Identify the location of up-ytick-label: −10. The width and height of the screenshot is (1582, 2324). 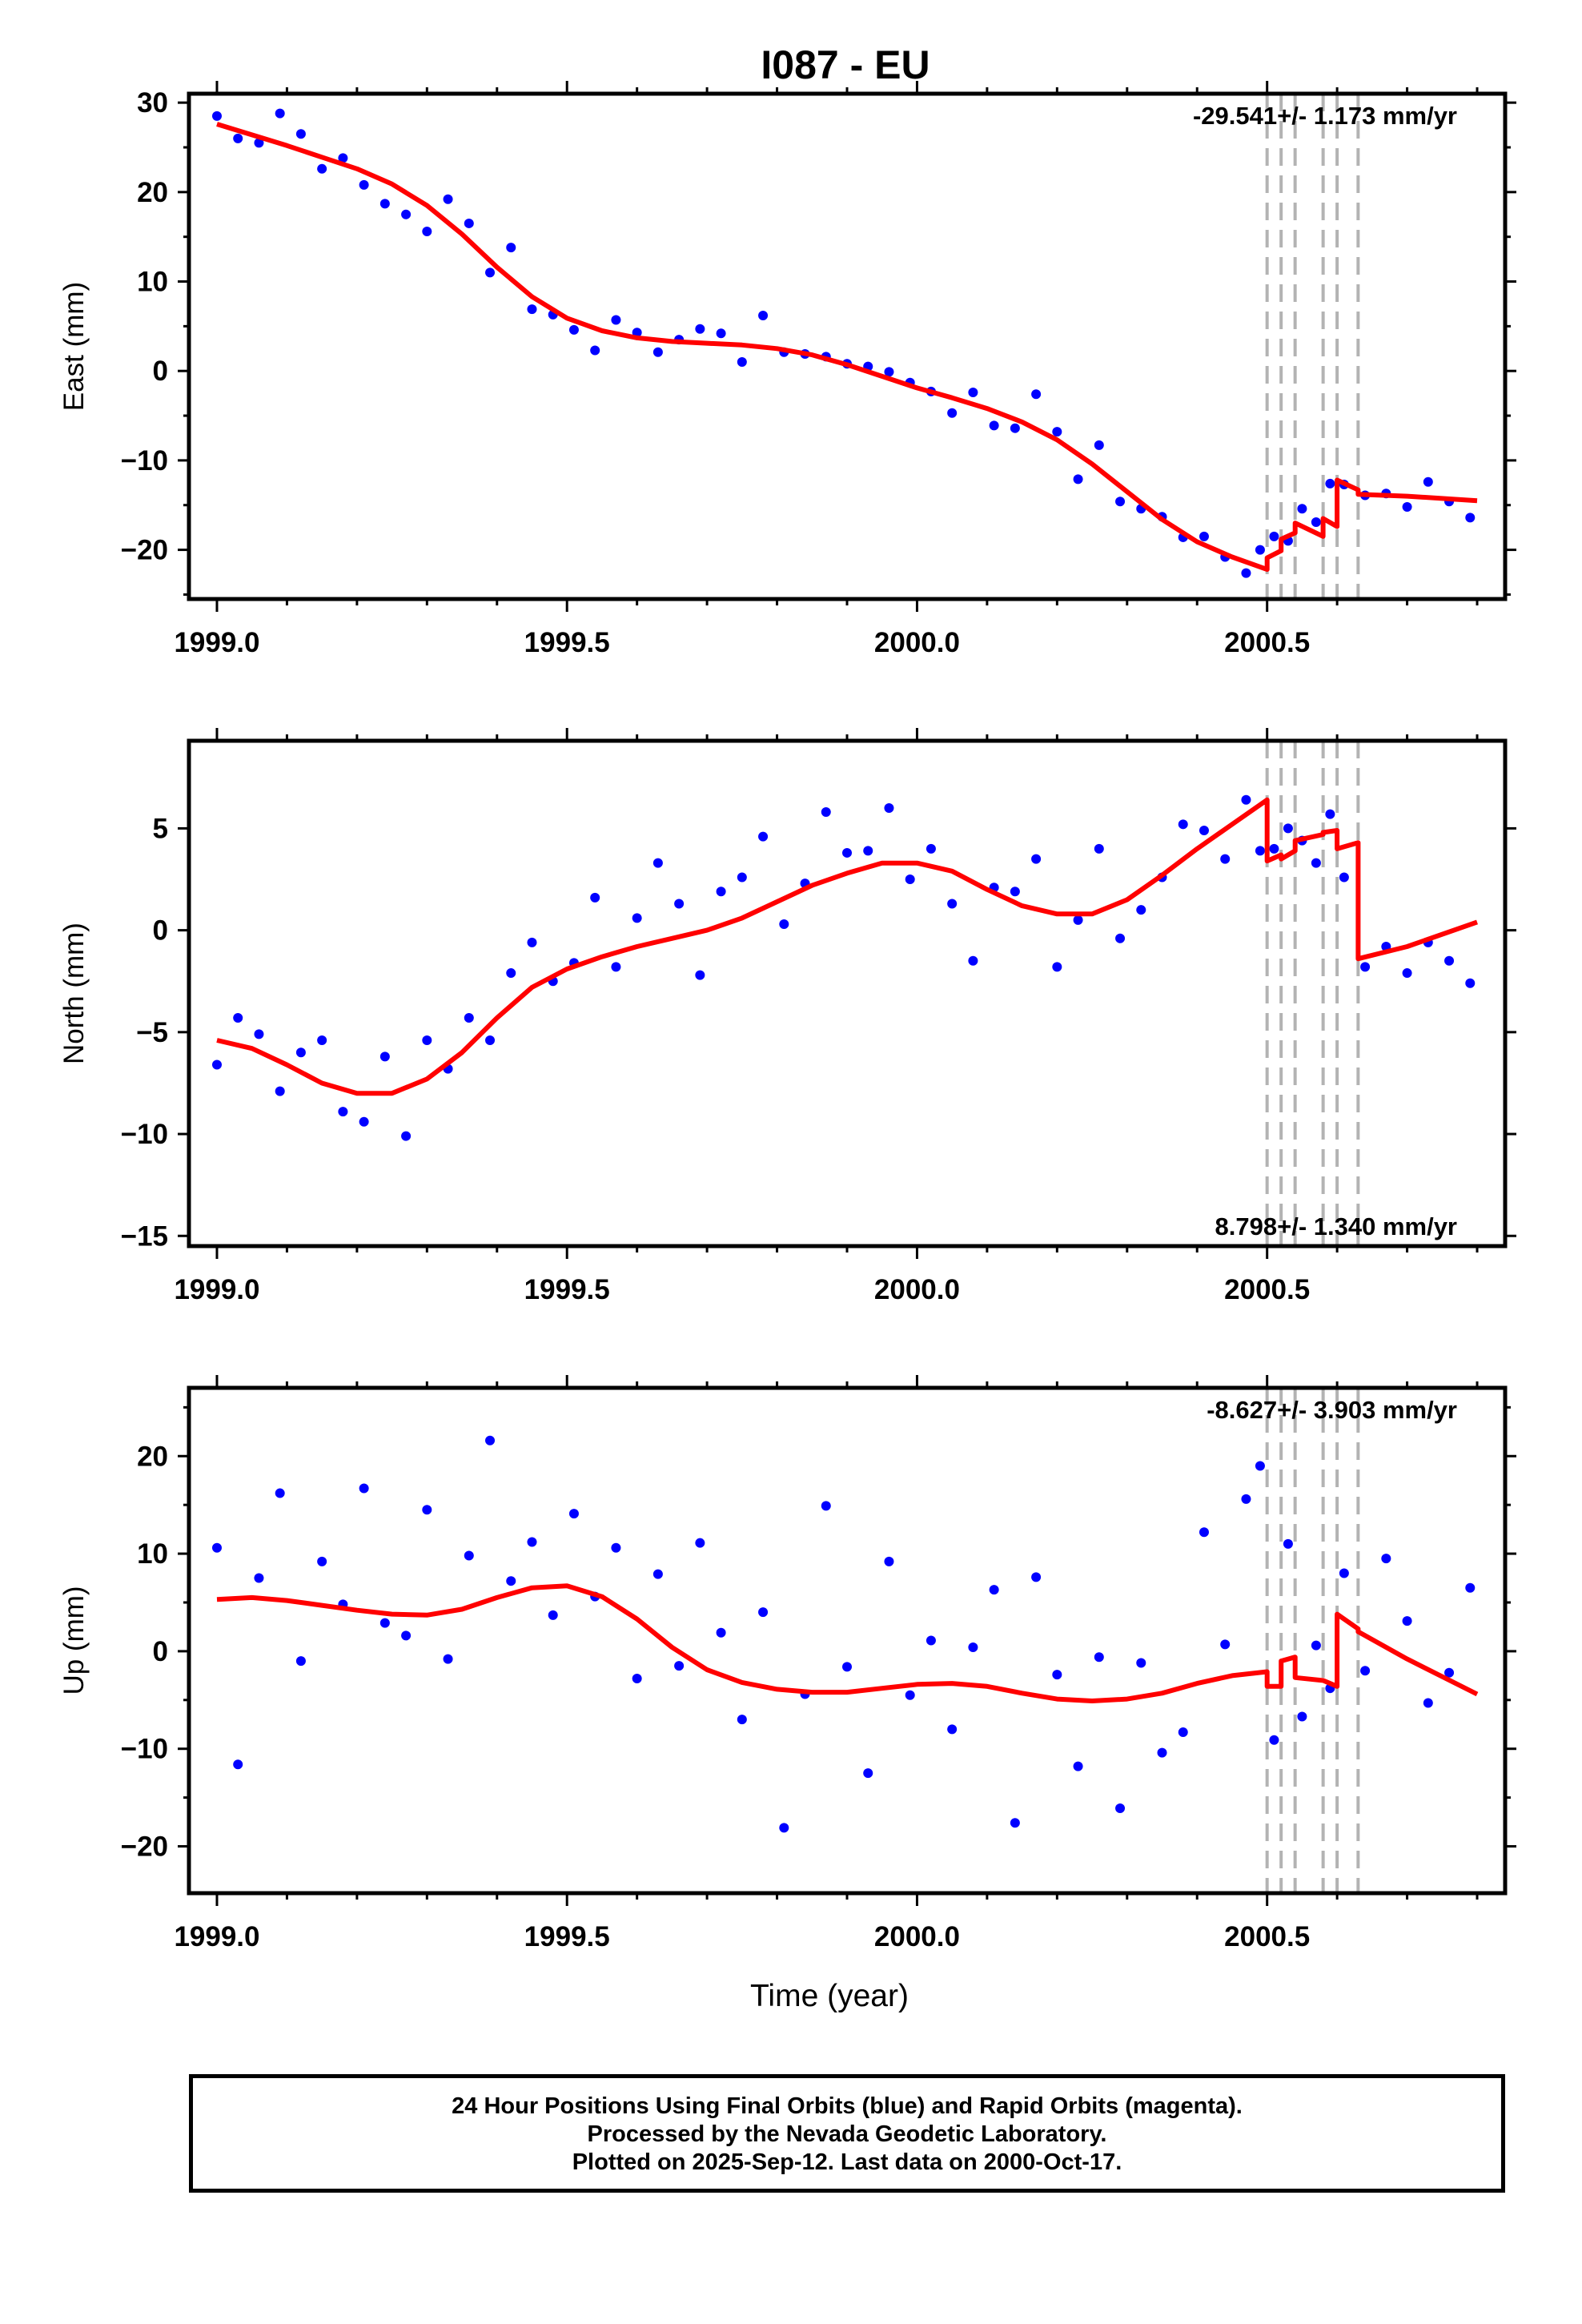
(144, 1750).